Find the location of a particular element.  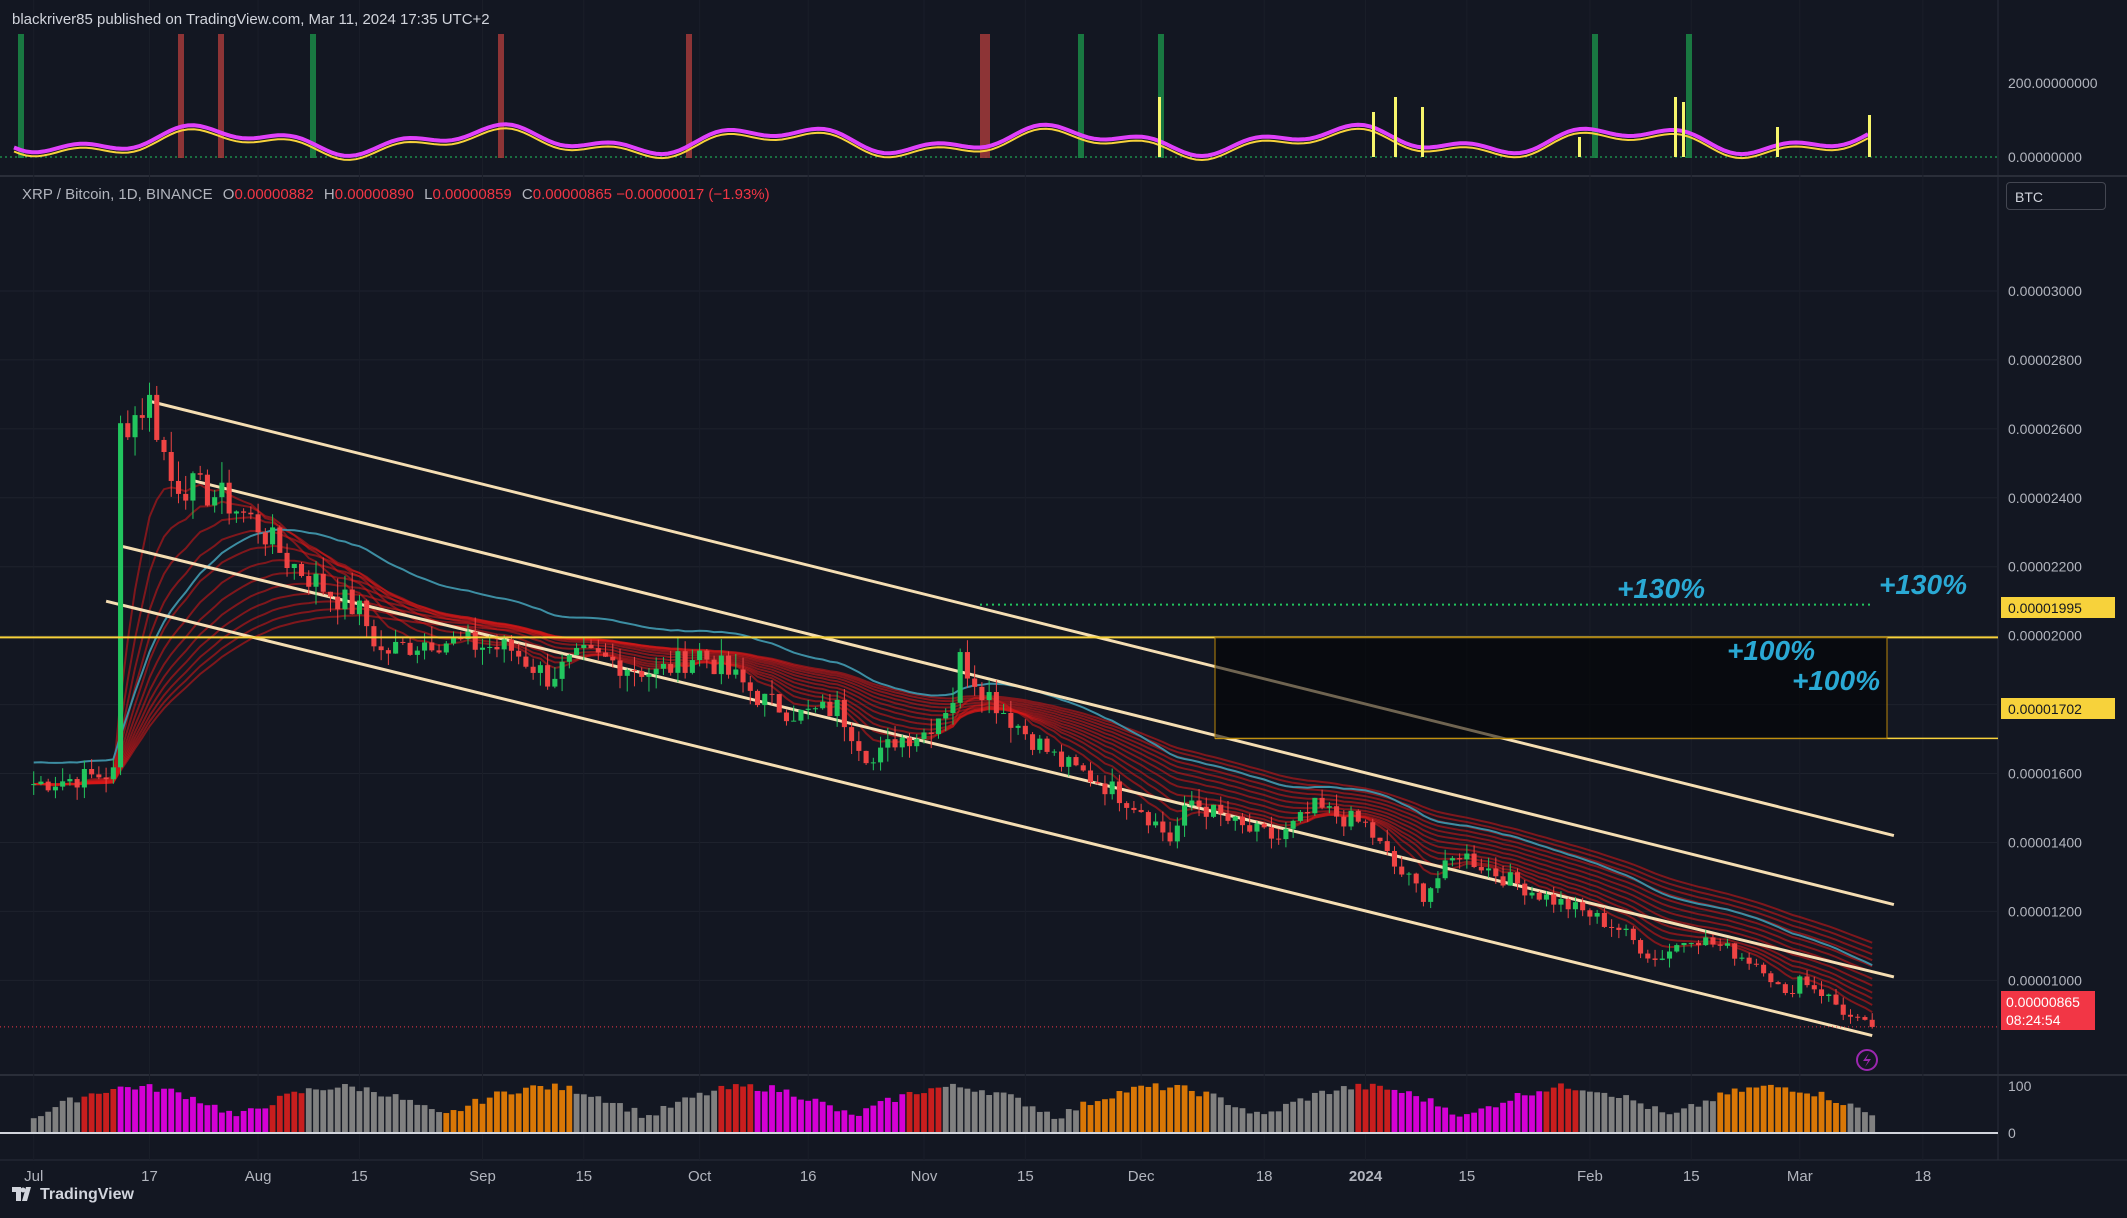

currency-button: BTC is located at coordinates (2056, 196).